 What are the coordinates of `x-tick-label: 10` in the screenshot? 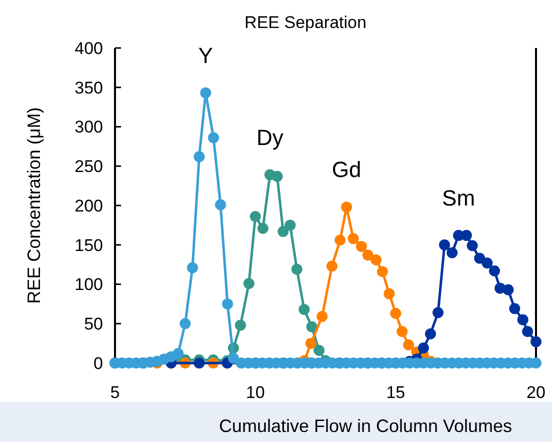 It's located at (255, 392).